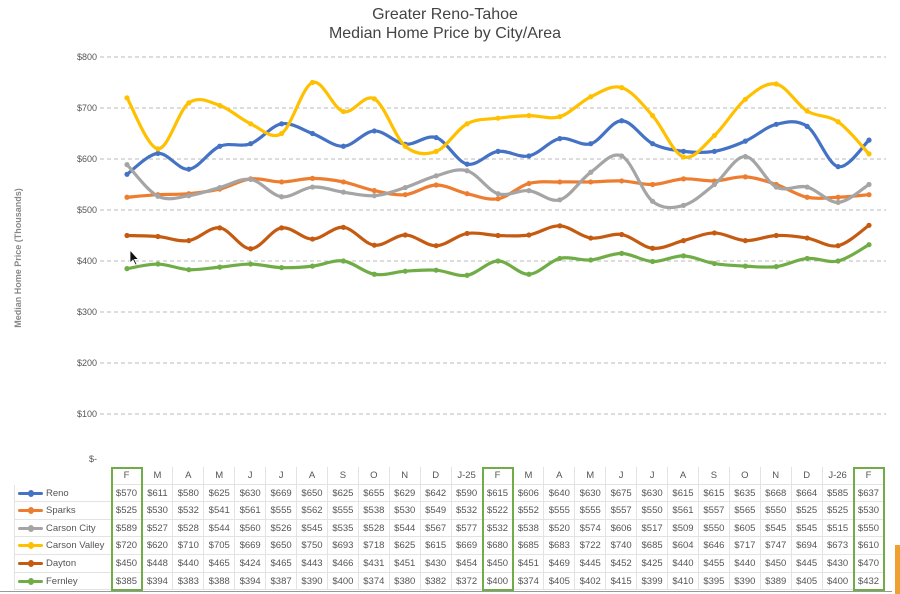  Describe the element at coordinates (405, 546) in the screenshot. I see `table-cell: $625` at that location.